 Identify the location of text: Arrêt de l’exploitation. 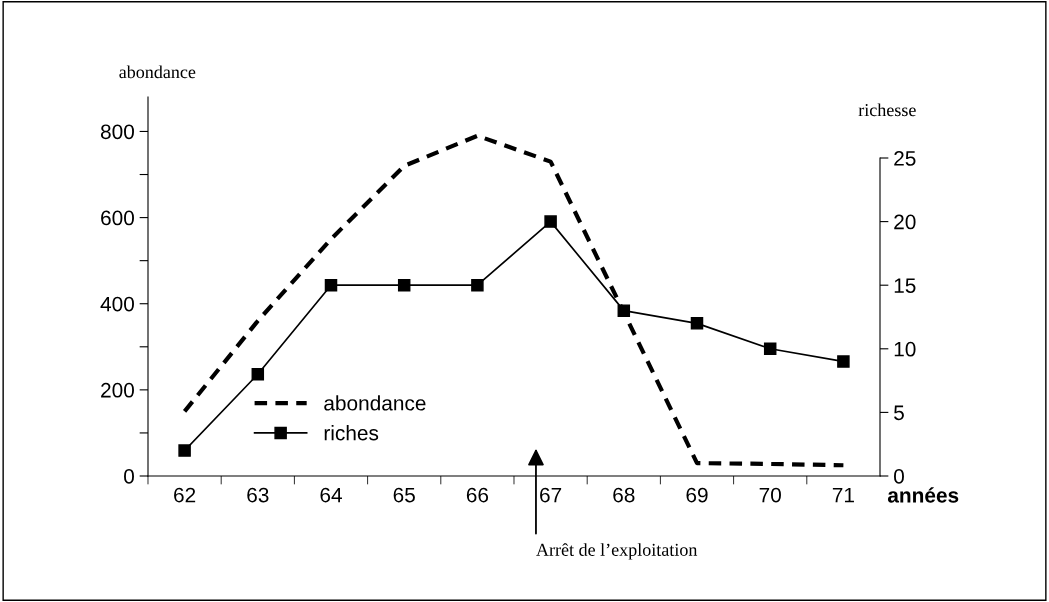
(617, 551).